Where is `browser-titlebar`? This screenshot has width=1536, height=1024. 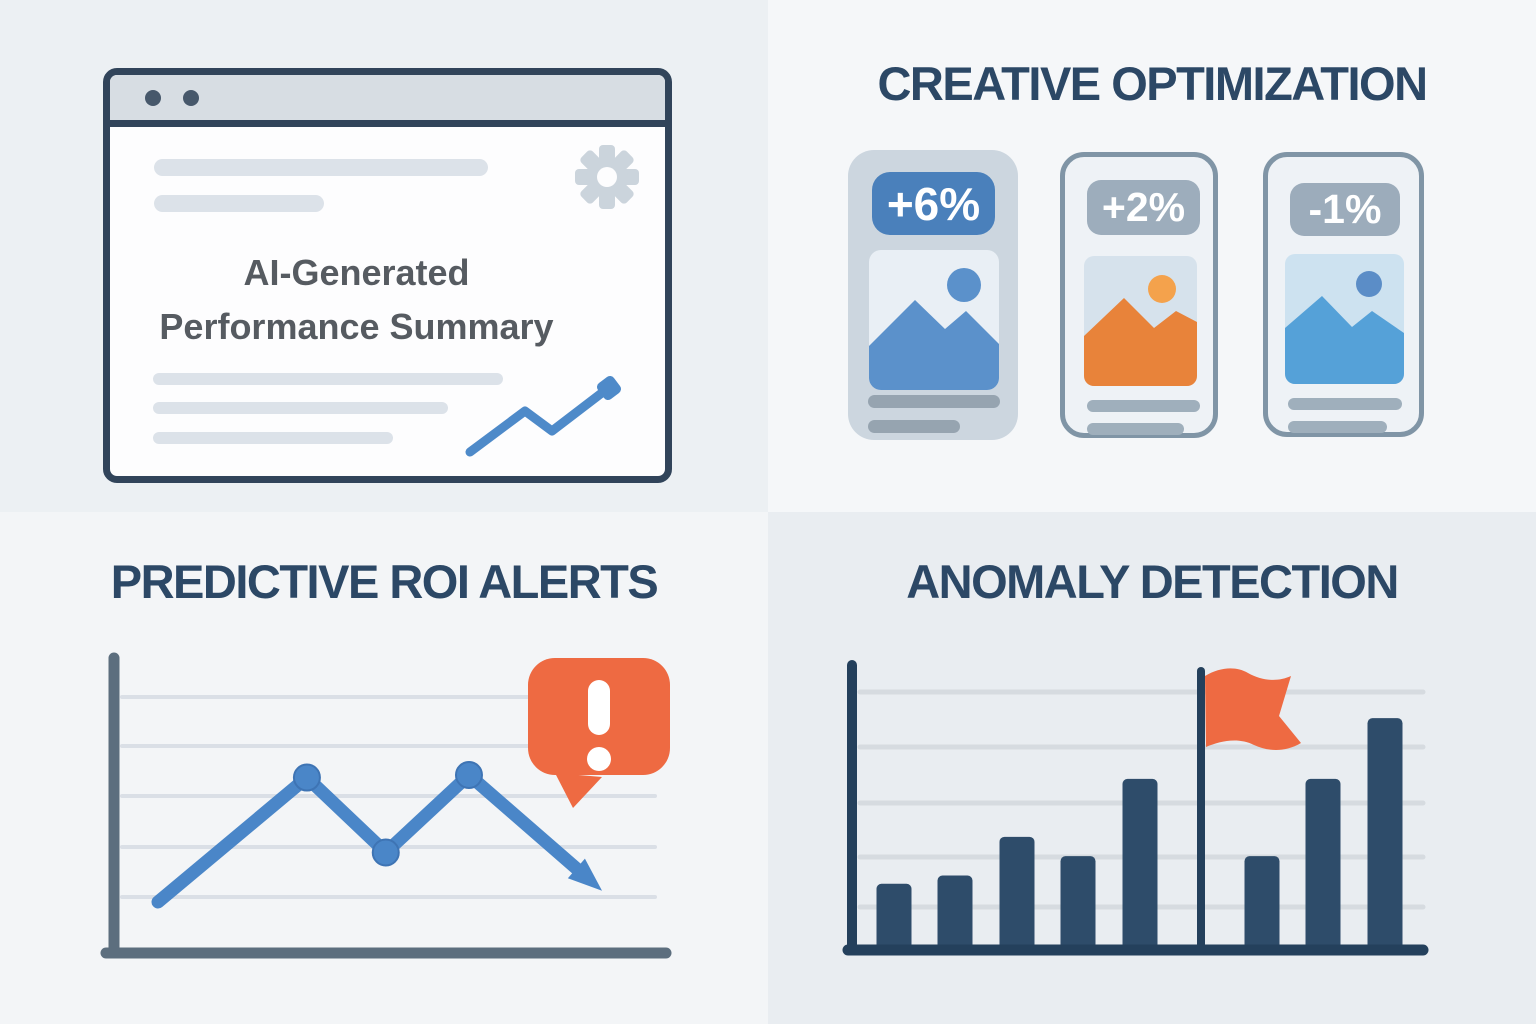
browser-titlebar is located at coordinates (387, 101).